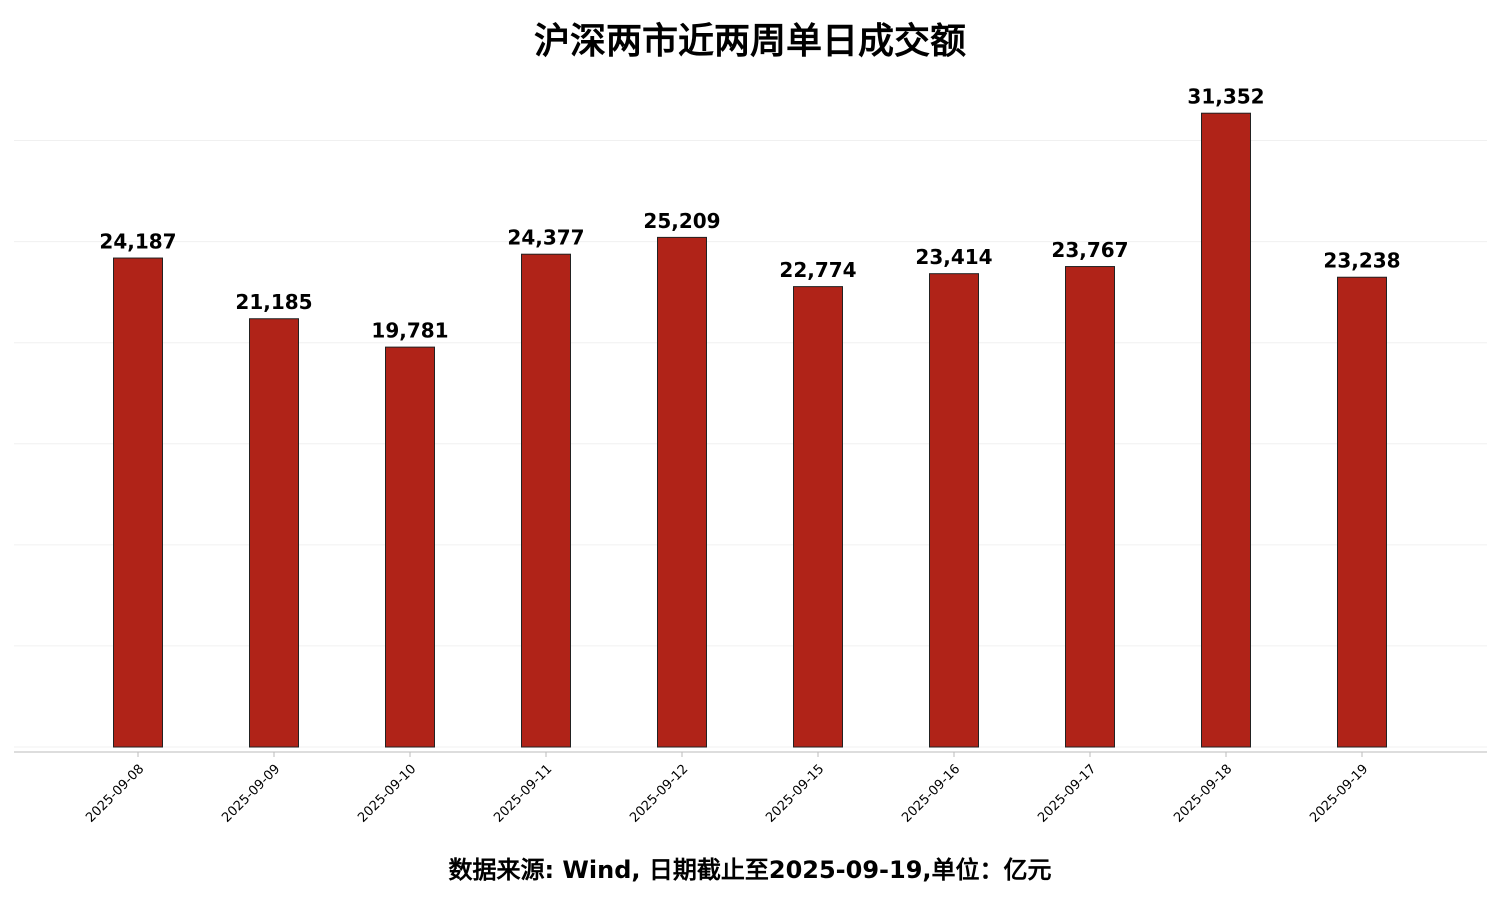  What do you see at coordinates (1361, 261) in the screenshot?
I see `value-label: 23,238` at bounding box center [1361, 261].